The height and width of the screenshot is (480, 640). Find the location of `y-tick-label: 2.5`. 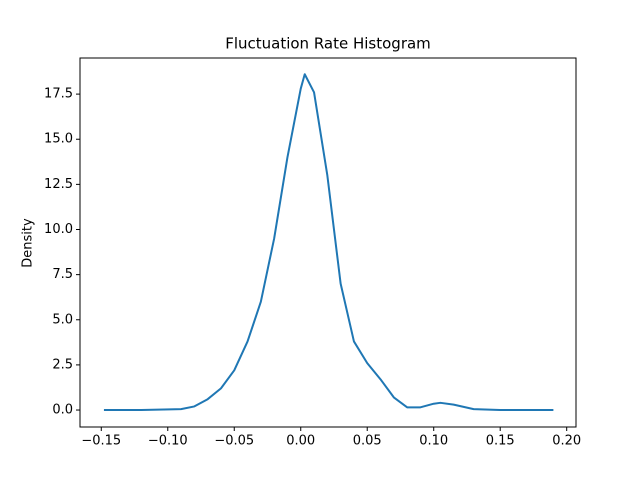

y-tick-label: 2.5 is located at coordinates (62, 364).